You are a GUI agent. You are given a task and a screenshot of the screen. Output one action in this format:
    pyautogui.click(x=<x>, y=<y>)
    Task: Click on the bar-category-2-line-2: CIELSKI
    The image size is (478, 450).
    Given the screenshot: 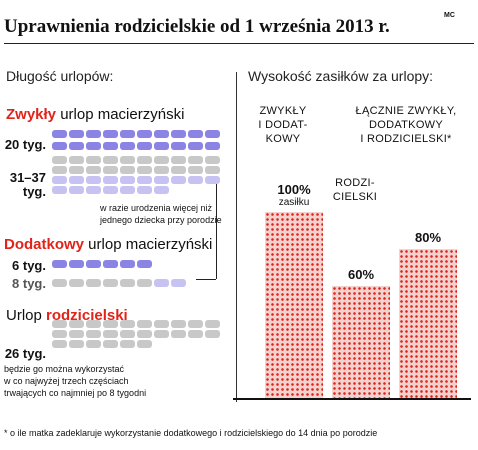 What is the action you would take?
    pyautogui.click(x=355, y=197)
    